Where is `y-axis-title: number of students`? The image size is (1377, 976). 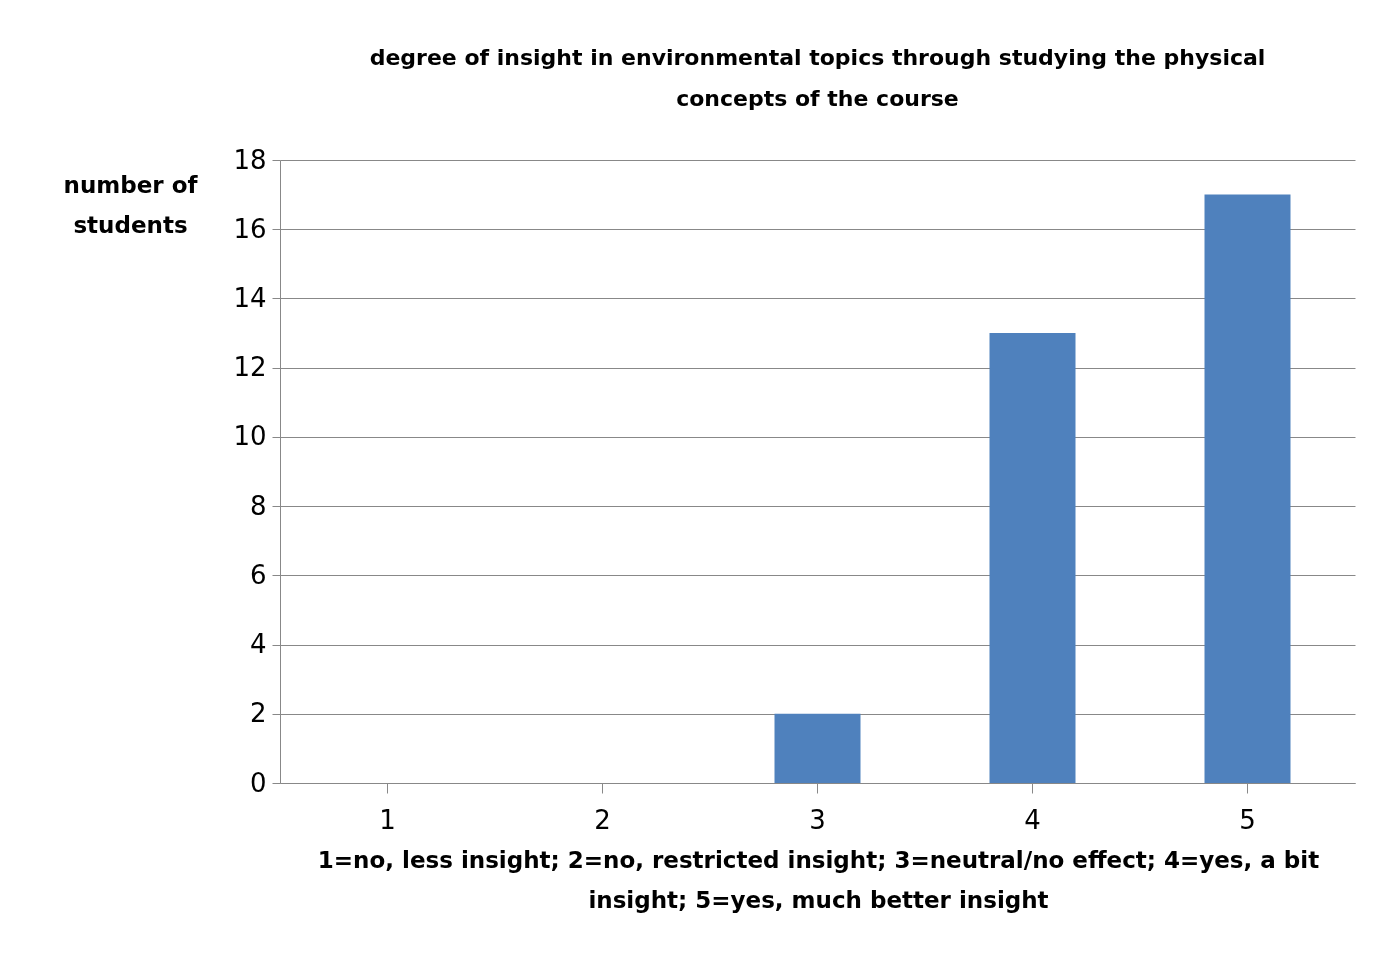 y-axis-title: number of students is located at coordinates (131, 204).